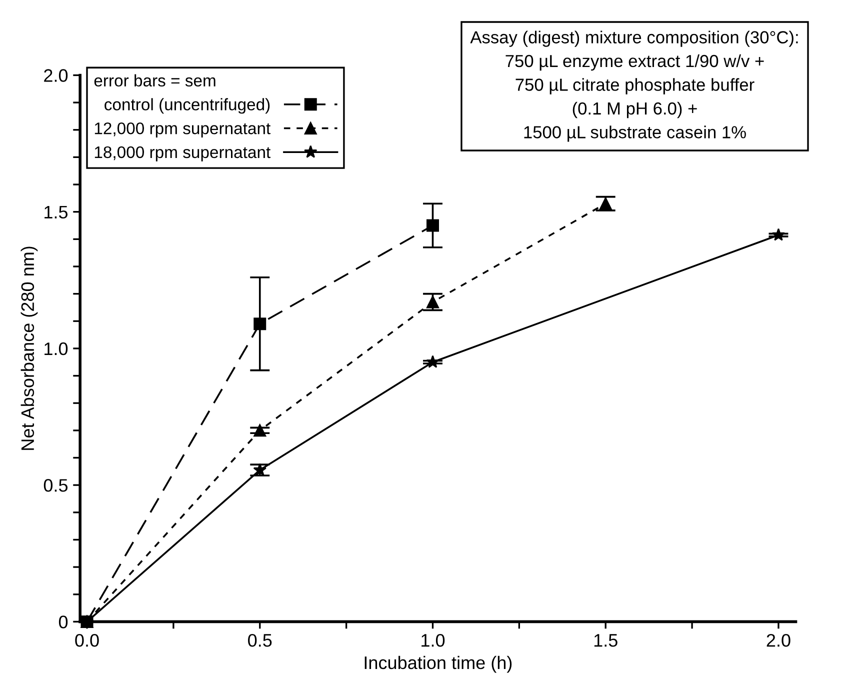  Describe the element at coordinates (634, 86) in the screenshot. I see `annotation: Assay (digest) mixture composition (30°C): 750 µL enzyme extract 1/90 w/v + 750 µL citrate phosphate buffer (0.1 M pH 6.0) + 1500 µL substrate casein 1%` at that location.